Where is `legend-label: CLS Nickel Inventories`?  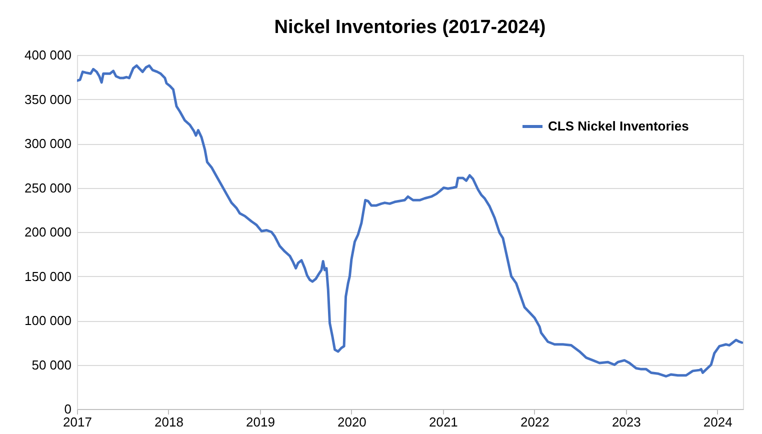
legend-label: CLS Nickel Inventories is located at coordinates (618, 126).